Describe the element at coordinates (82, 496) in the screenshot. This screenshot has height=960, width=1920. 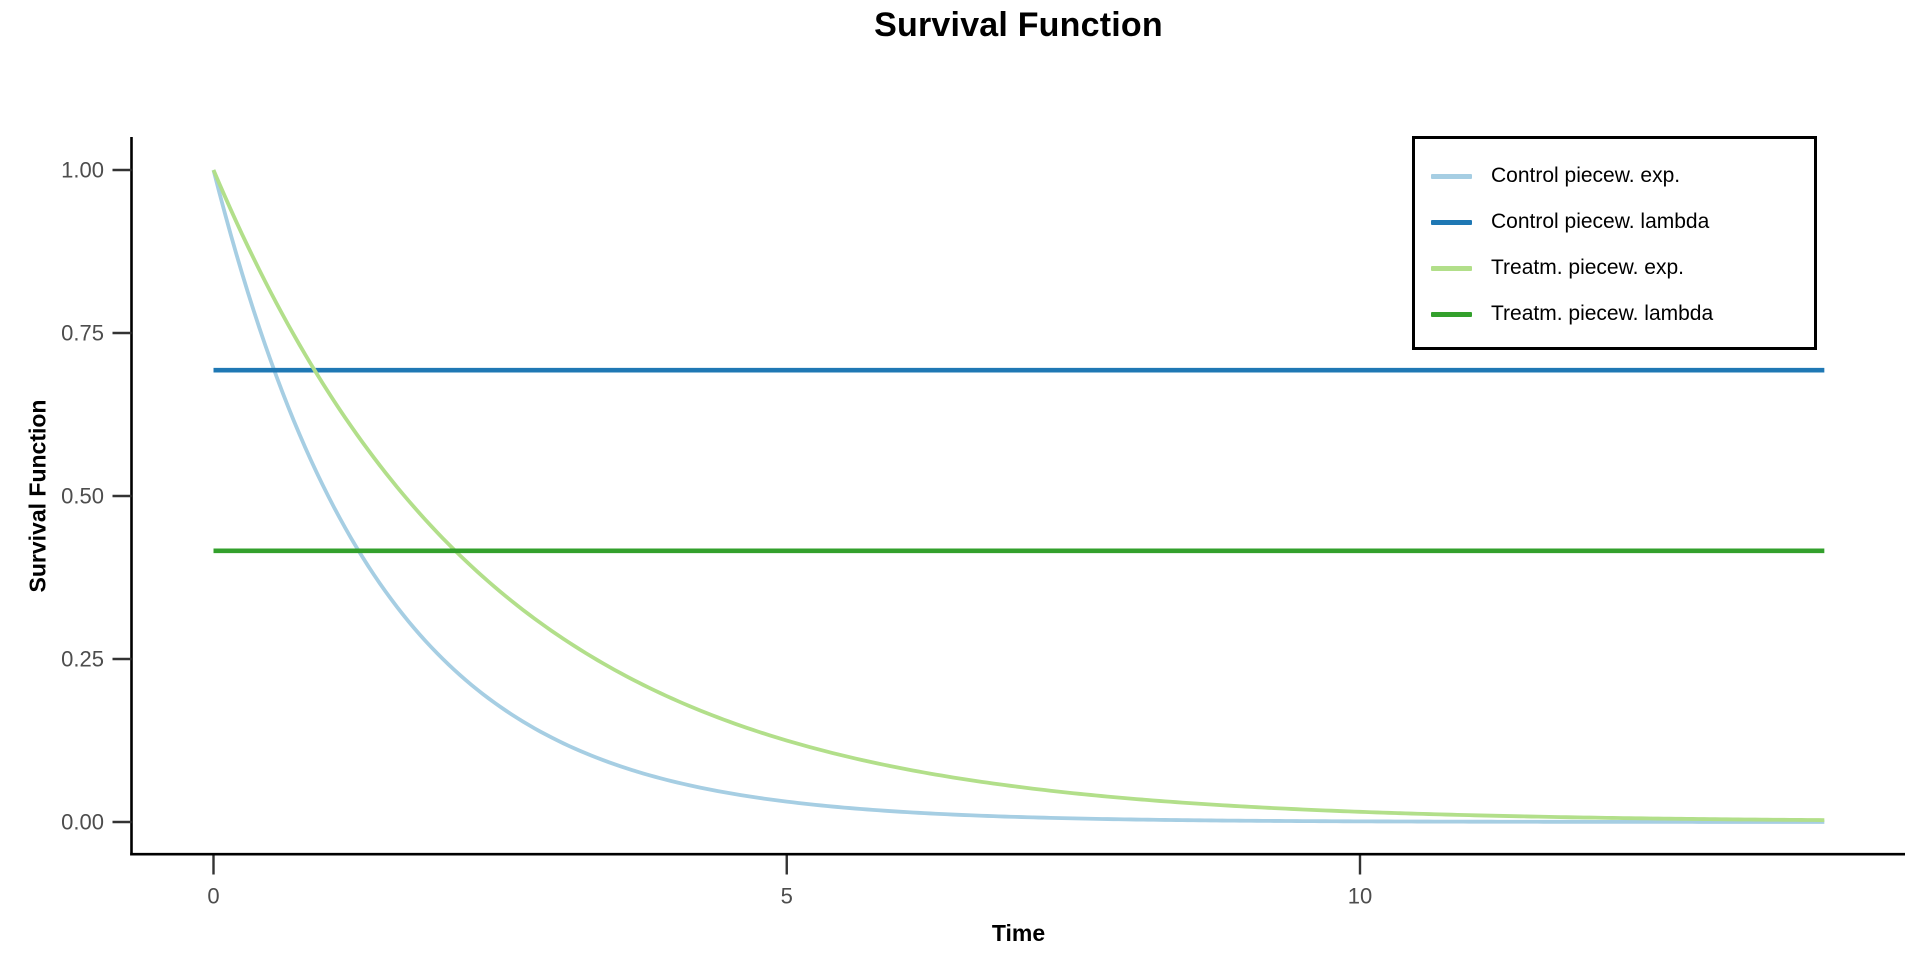
I see `y-tick-label: 0.50` at that location.